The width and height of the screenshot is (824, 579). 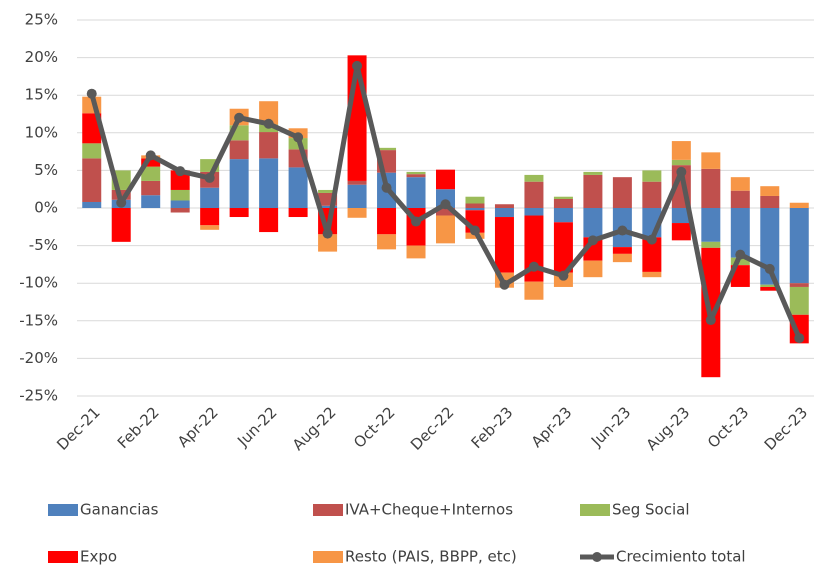 I want to click on x-tick-label: Aug-23, so click(x=668, y=428).